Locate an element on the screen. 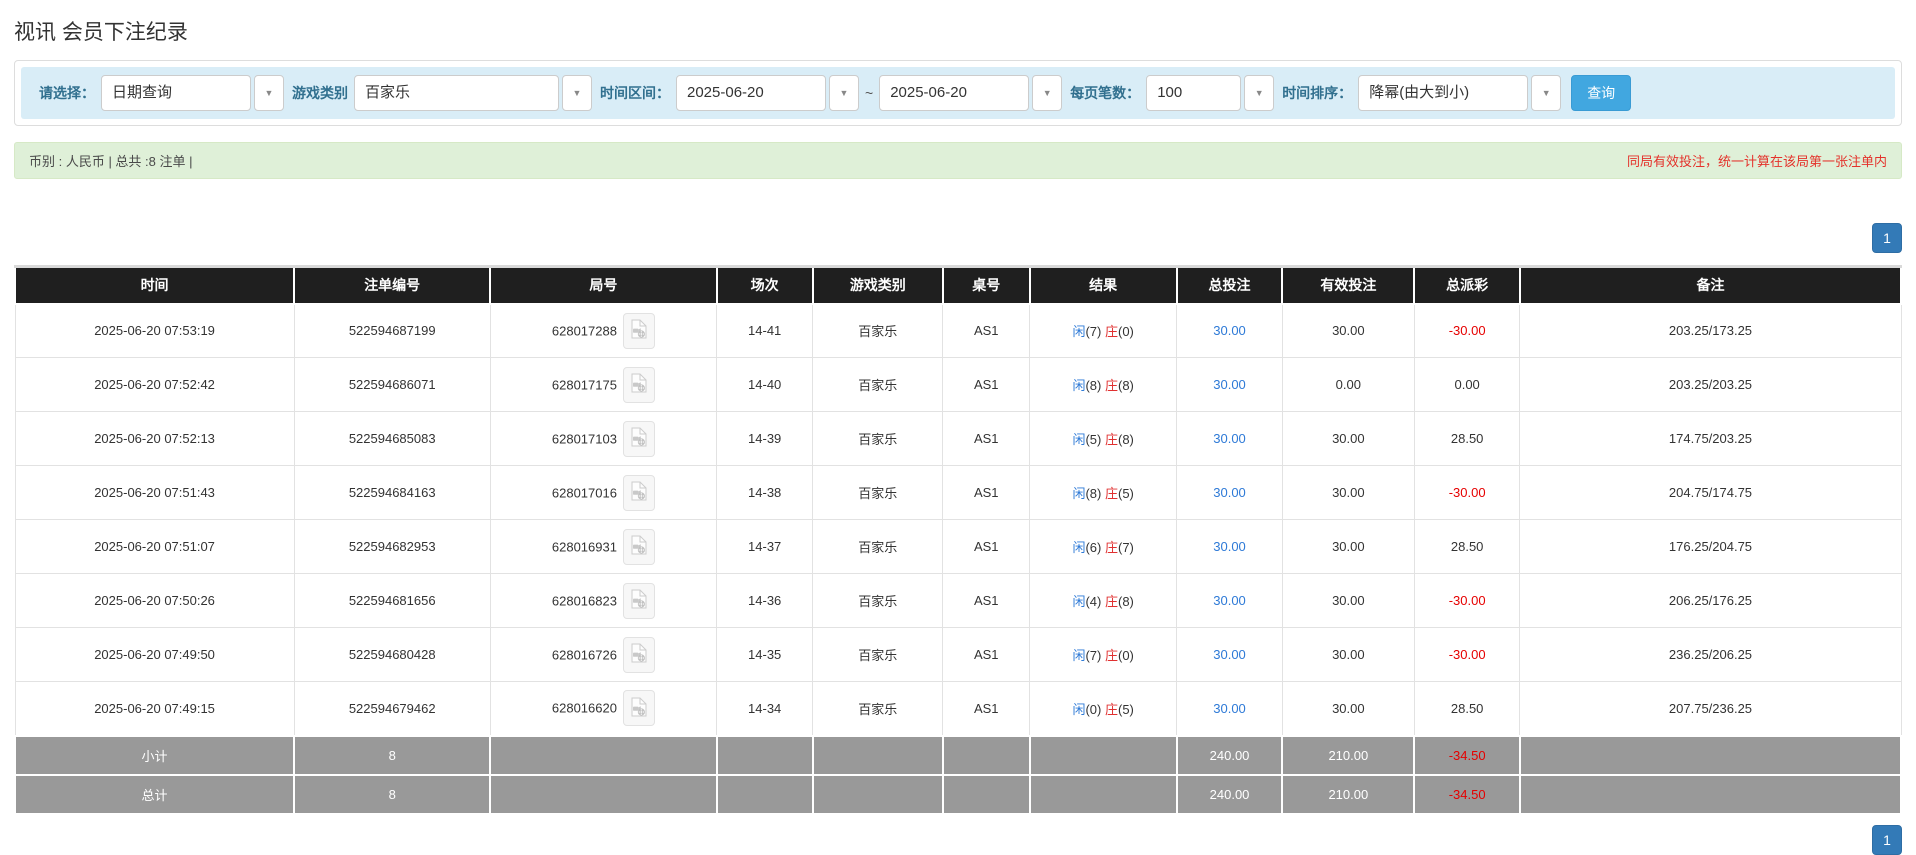  date-to-combo: 2025-06-20 ▼ is located at coordinates (971, 93).